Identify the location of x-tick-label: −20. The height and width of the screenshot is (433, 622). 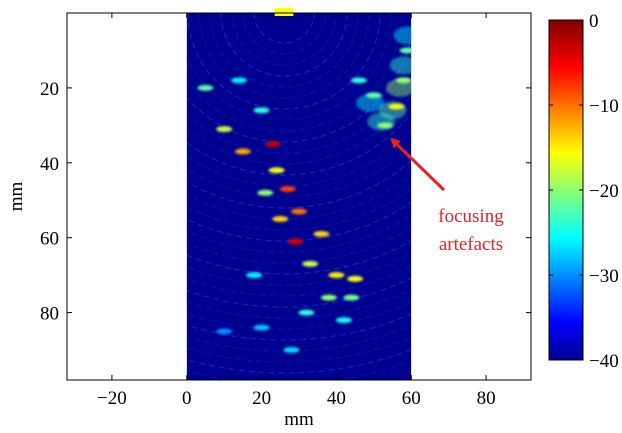
(112, 398).